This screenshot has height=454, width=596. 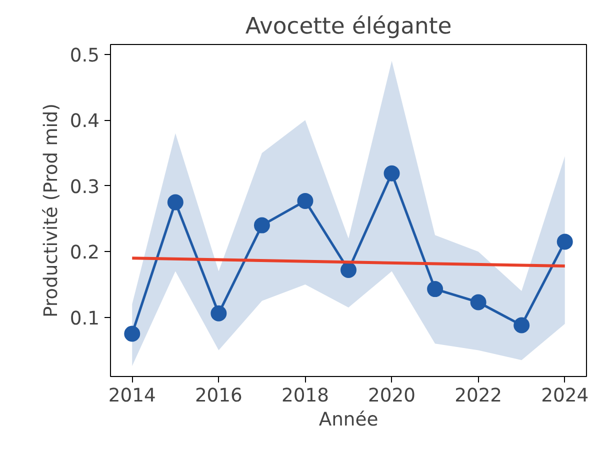 I want to click on x-tick-label: 2022, so click(x=478, y=396).